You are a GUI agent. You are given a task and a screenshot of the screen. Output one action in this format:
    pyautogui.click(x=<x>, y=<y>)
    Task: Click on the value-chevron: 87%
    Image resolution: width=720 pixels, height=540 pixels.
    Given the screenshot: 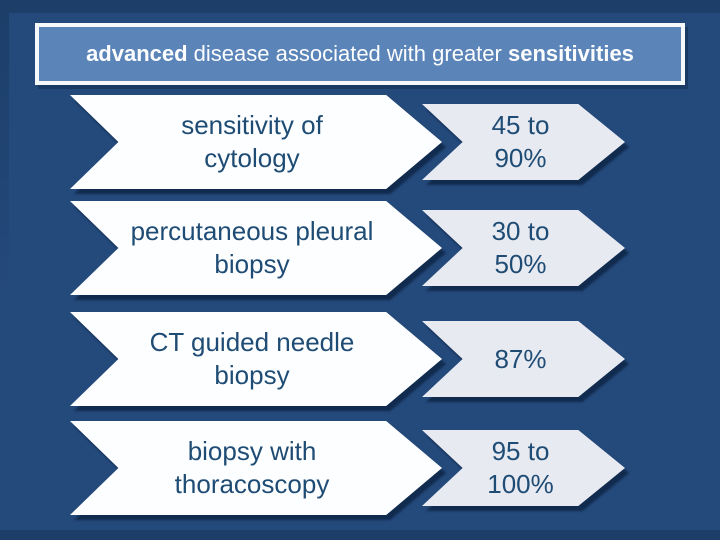 What is the action you would take?
    pyautogui.click(x=523, y=359)
    